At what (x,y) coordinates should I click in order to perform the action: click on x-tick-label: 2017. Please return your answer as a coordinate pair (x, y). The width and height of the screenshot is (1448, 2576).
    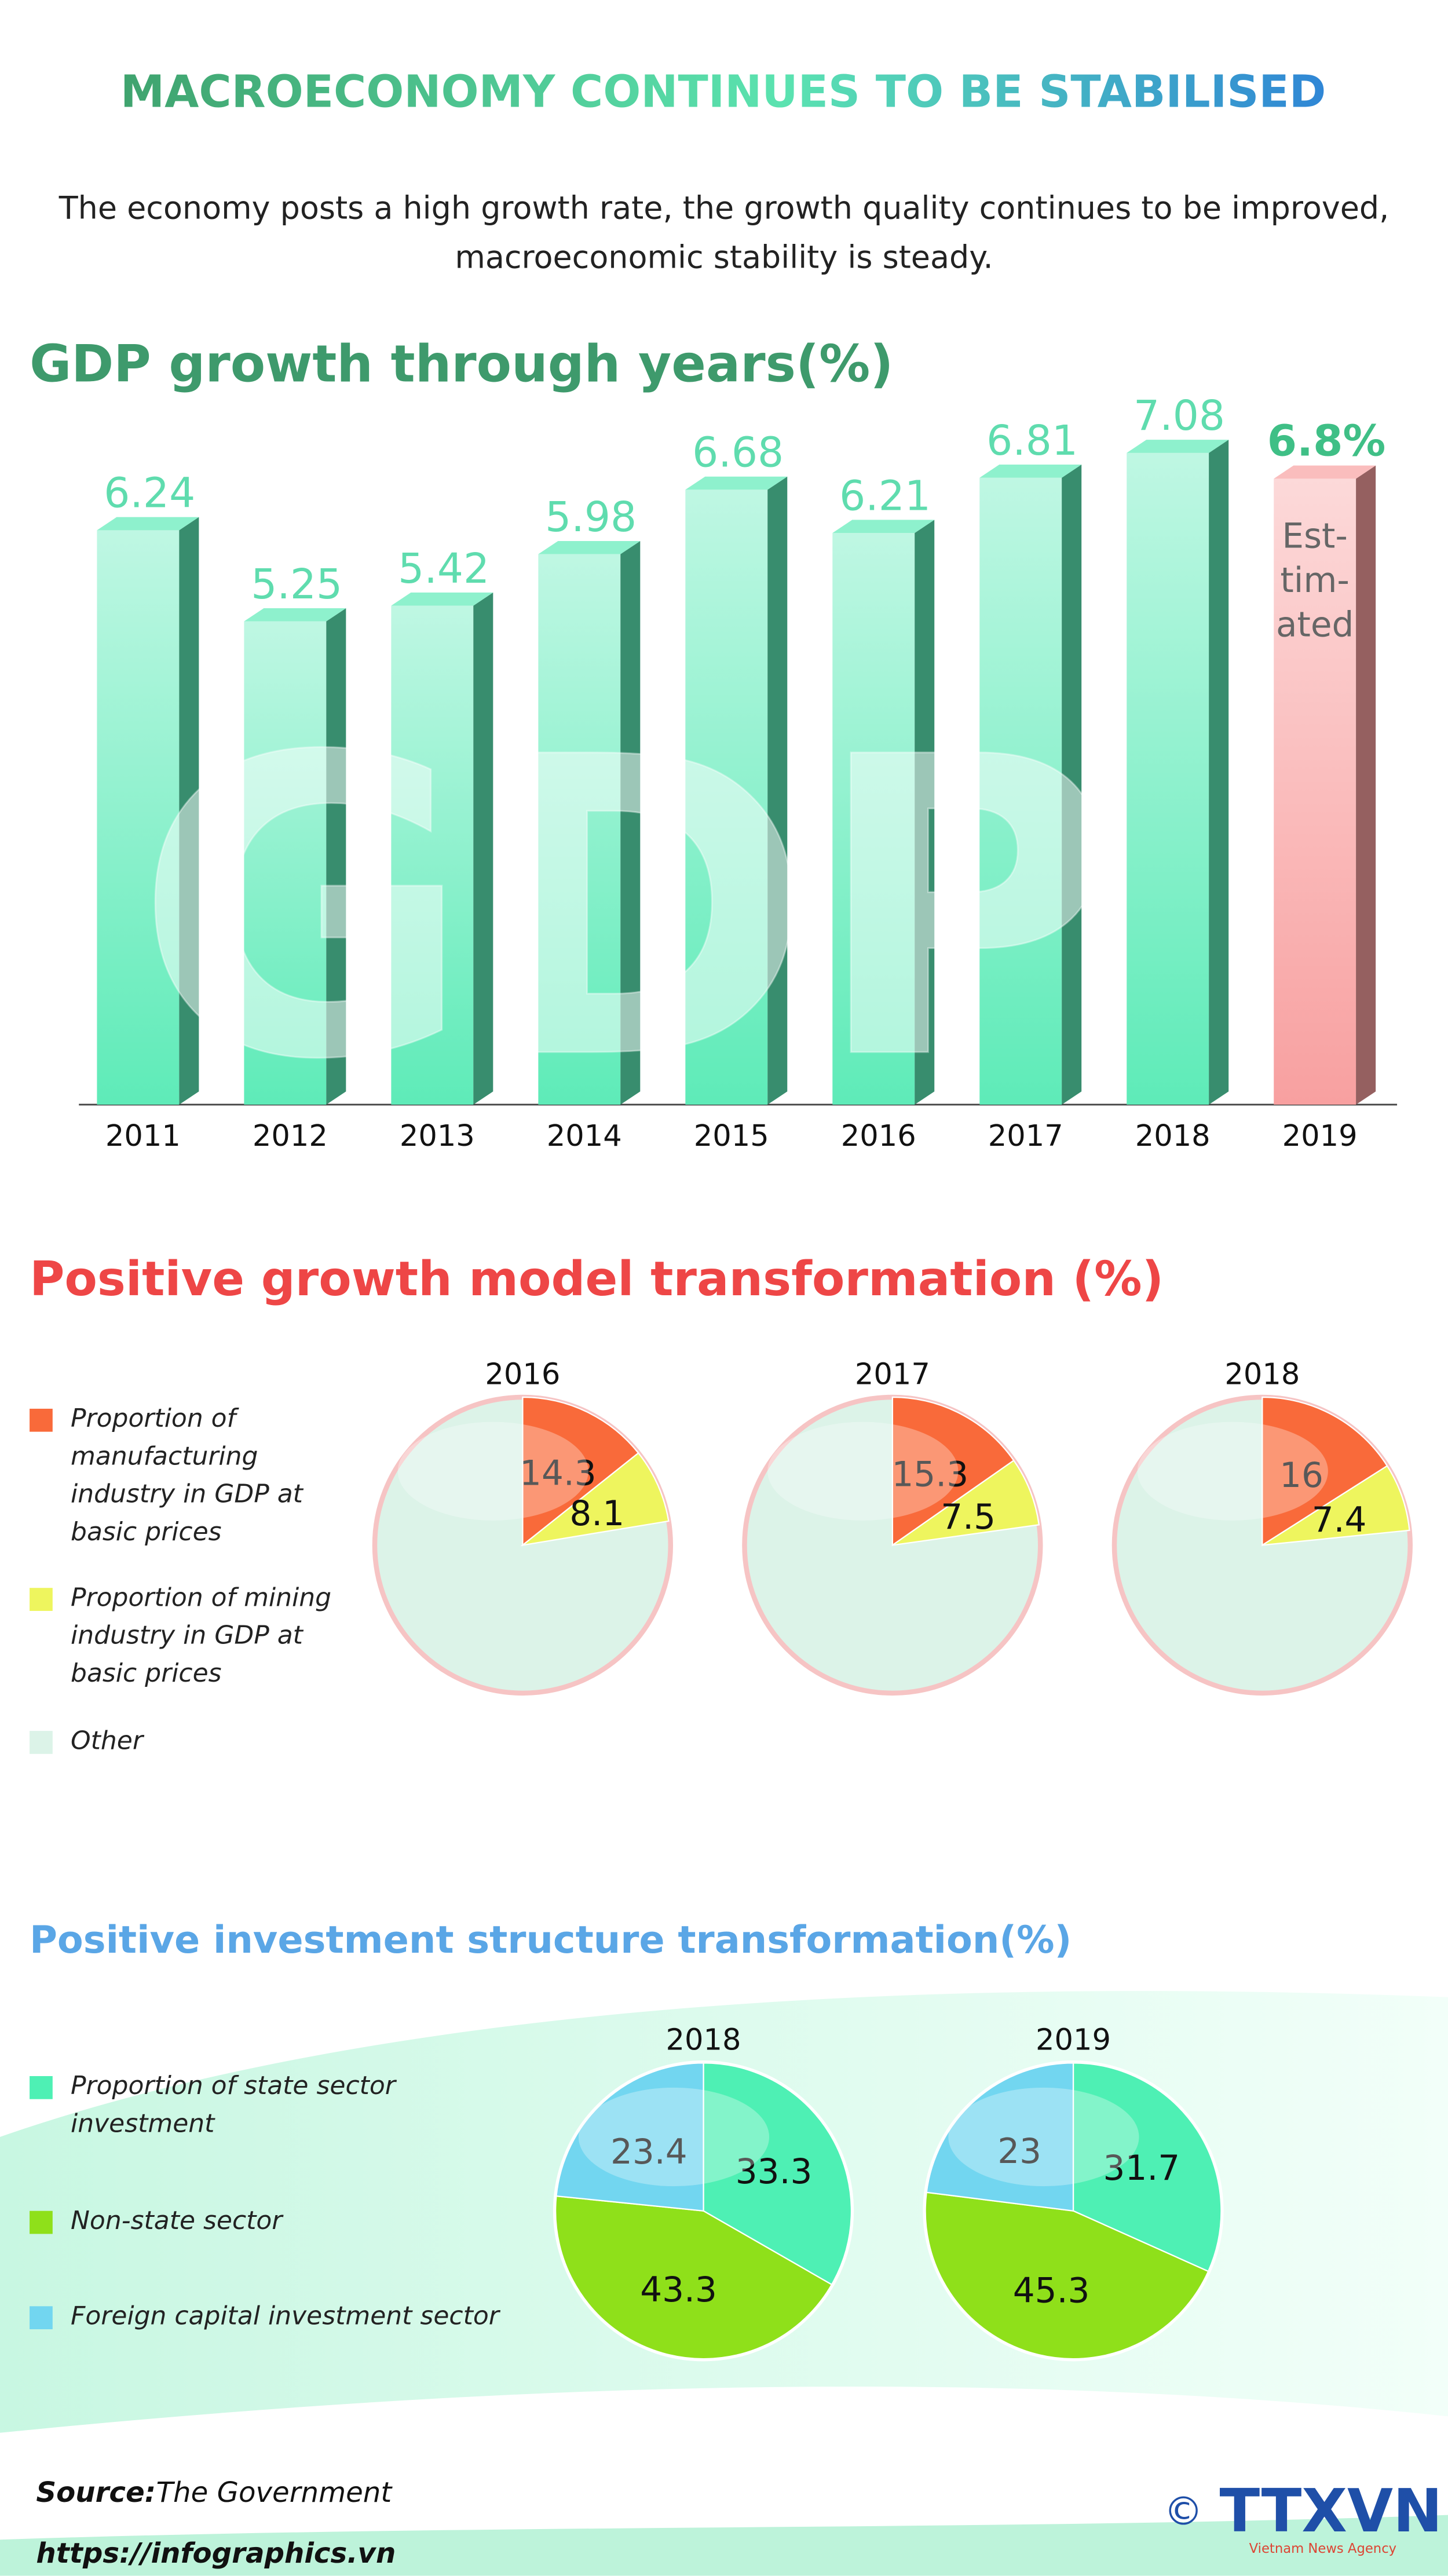
    Looking at the image, I should click on (1025, 1136).